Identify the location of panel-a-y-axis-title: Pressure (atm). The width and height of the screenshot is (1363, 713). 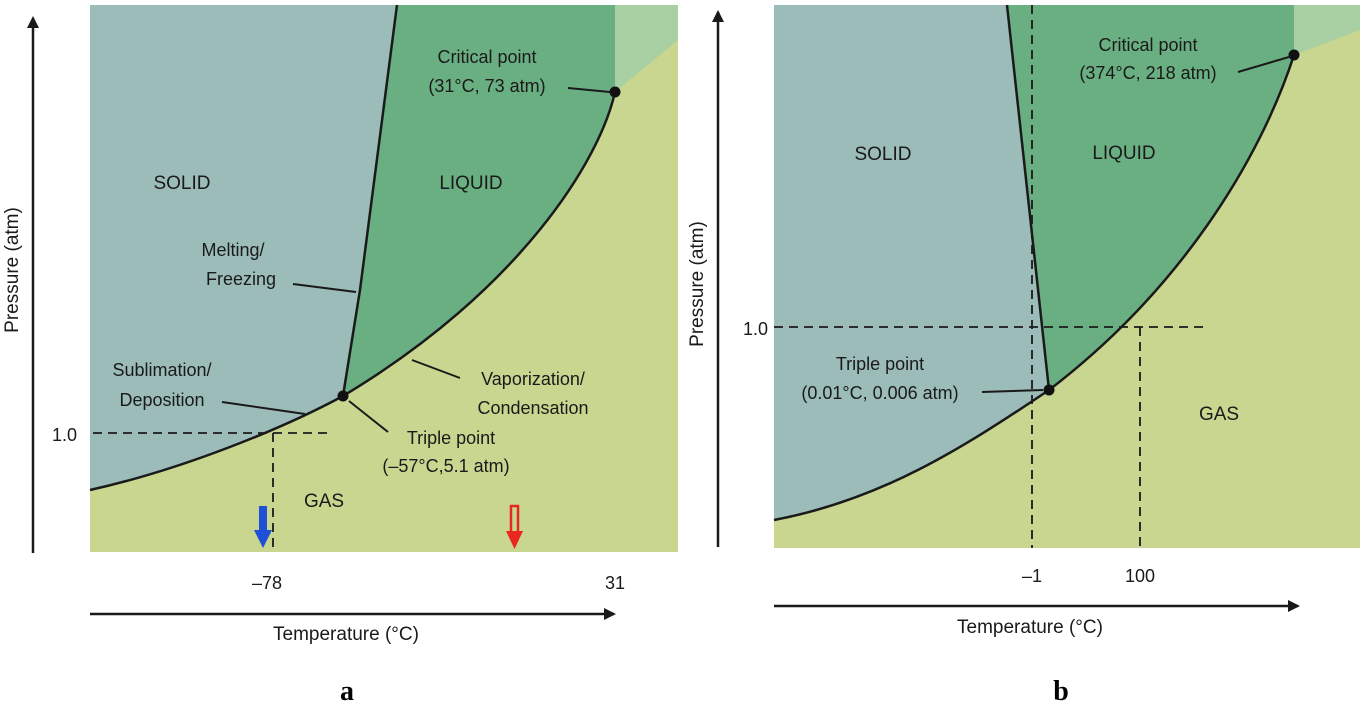
(12, 270).